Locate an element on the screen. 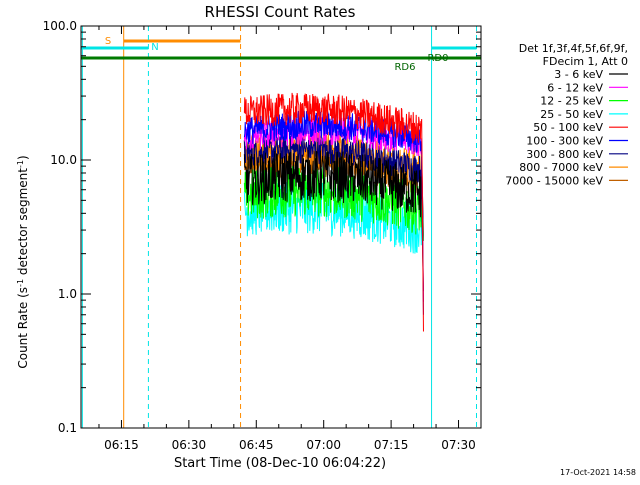  timestamp: 17-Oct-2021 14:58 is located at coordinates (598, 472).